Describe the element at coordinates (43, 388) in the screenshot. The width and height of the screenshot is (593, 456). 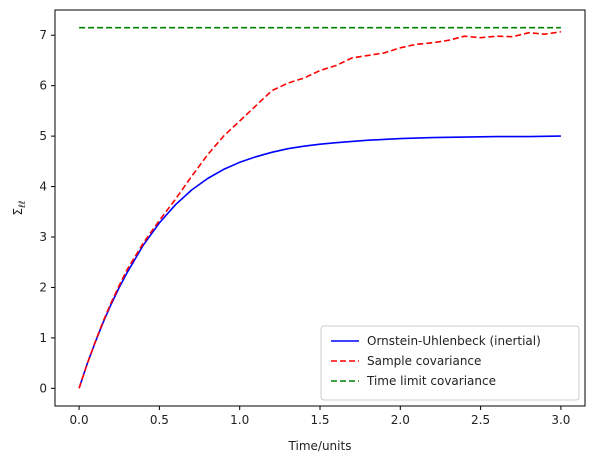
I see `y-tick-label: 0` at that location.